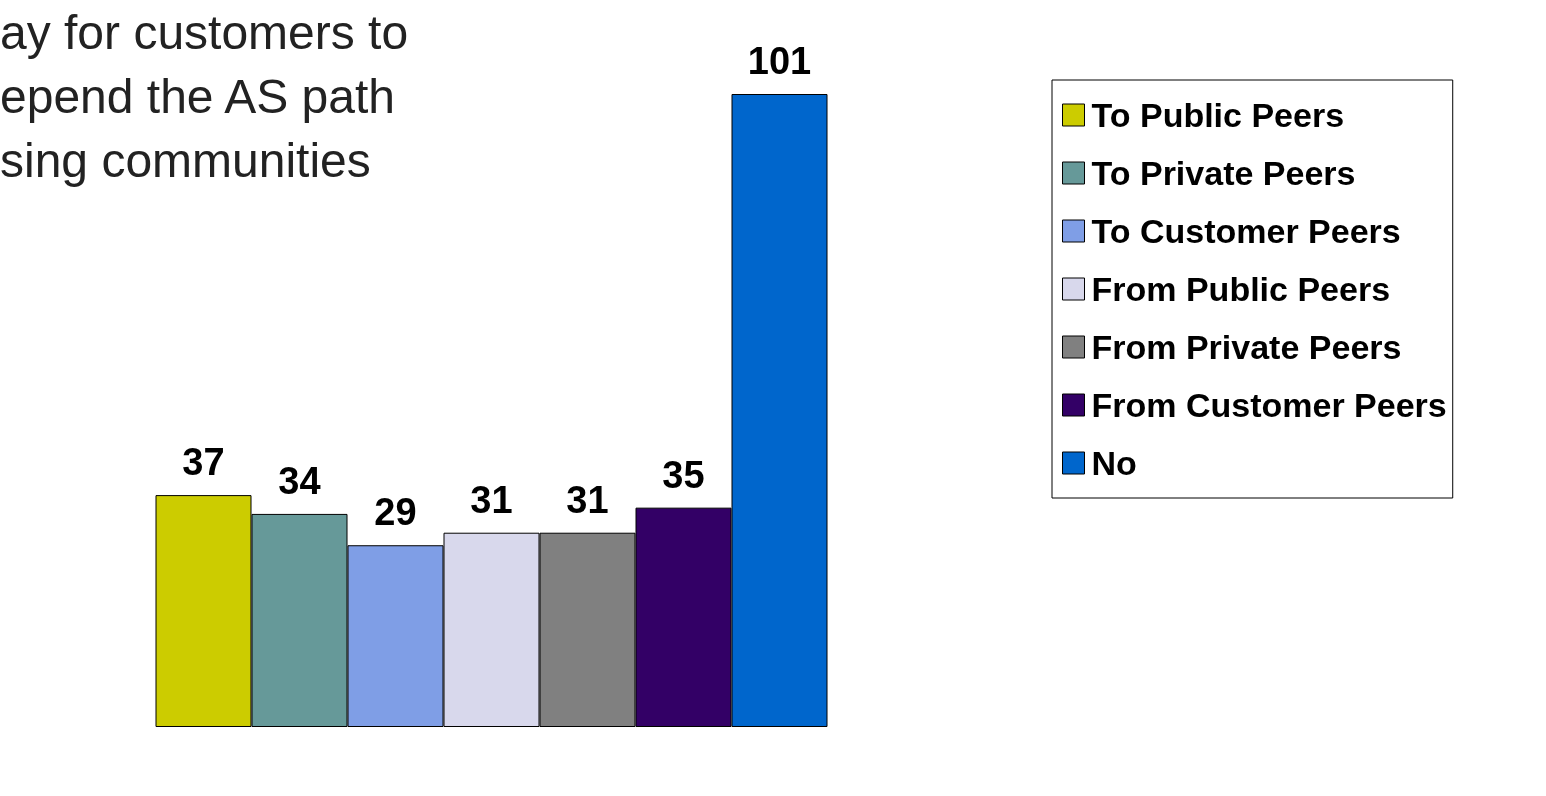 The height and width of the screenshot is (796, 1546). Describe the element at coordinates (1269, 405) in the screenshot. I see `legend-label: From Customer Peers` at that location.